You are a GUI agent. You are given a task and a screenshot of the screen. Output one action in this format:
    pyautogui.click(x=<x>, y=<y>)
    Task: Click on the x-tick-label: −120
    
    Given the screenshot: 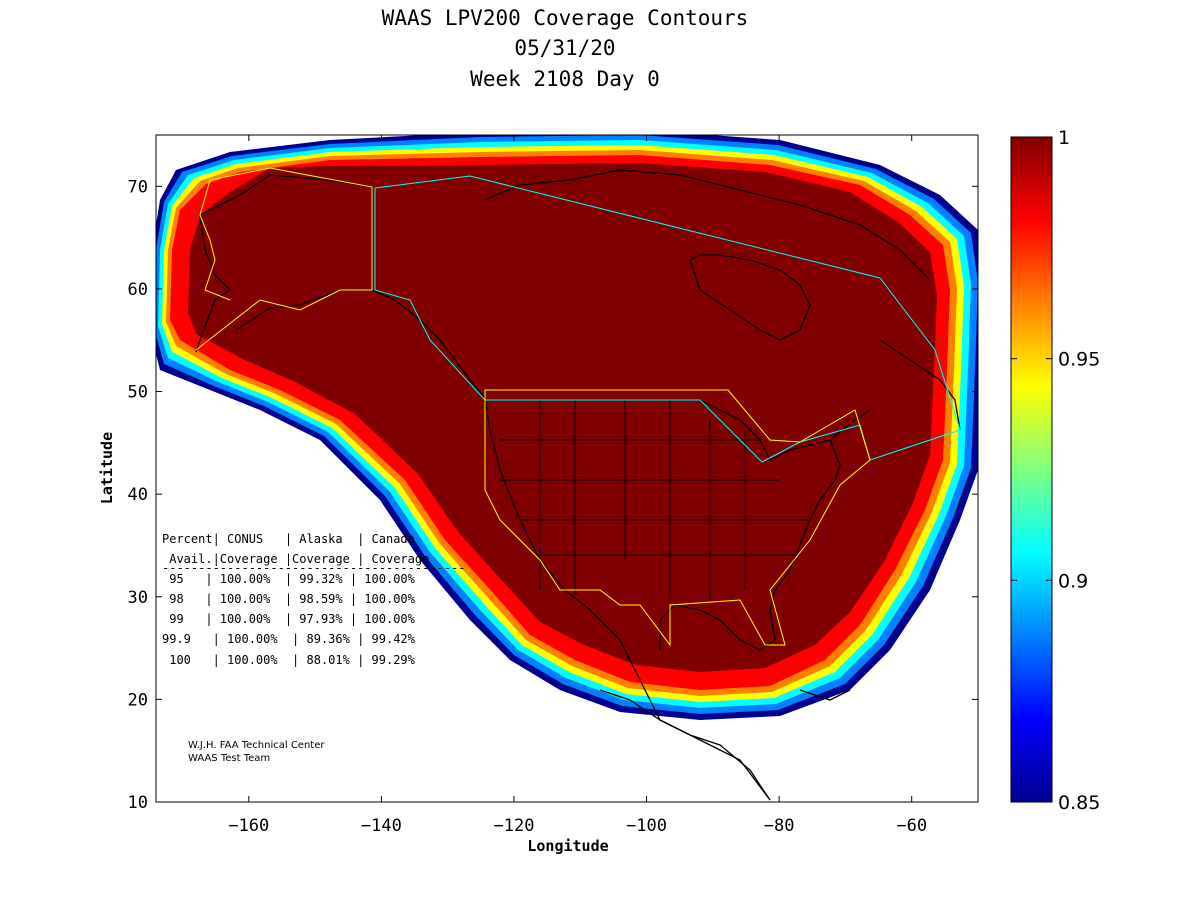 What is the action you would take?
    pyautogui.click(x=513, y=826)
    